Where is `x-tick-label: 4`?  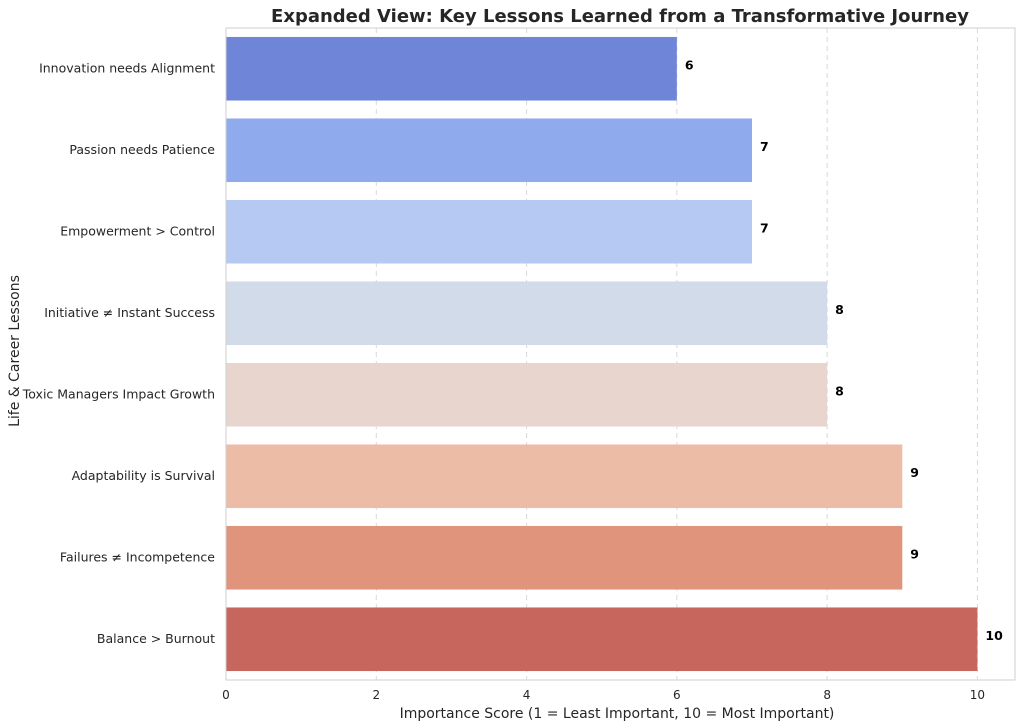
x-tick-label: 4 is located at coordinates (527, 695).